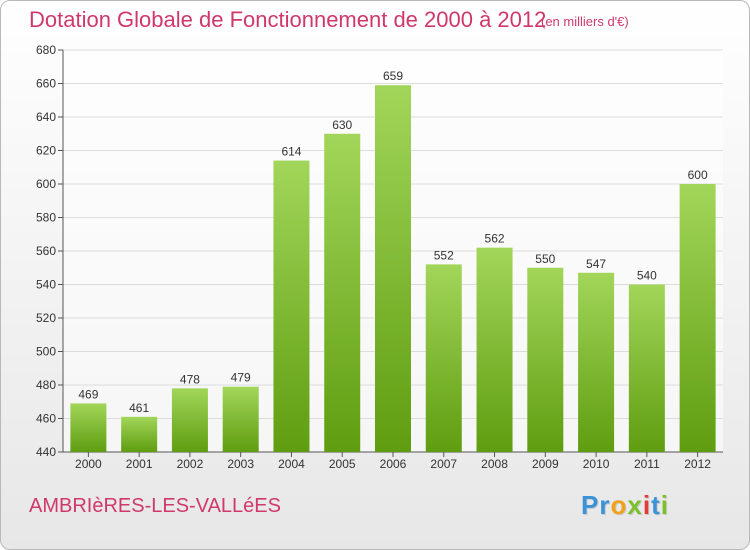 This screenshot has width=750, height=550. What do you see at coordinates (545, 259) in the screenshot?
I see `value-label-2009: 550` at bounding box center [545, 259].